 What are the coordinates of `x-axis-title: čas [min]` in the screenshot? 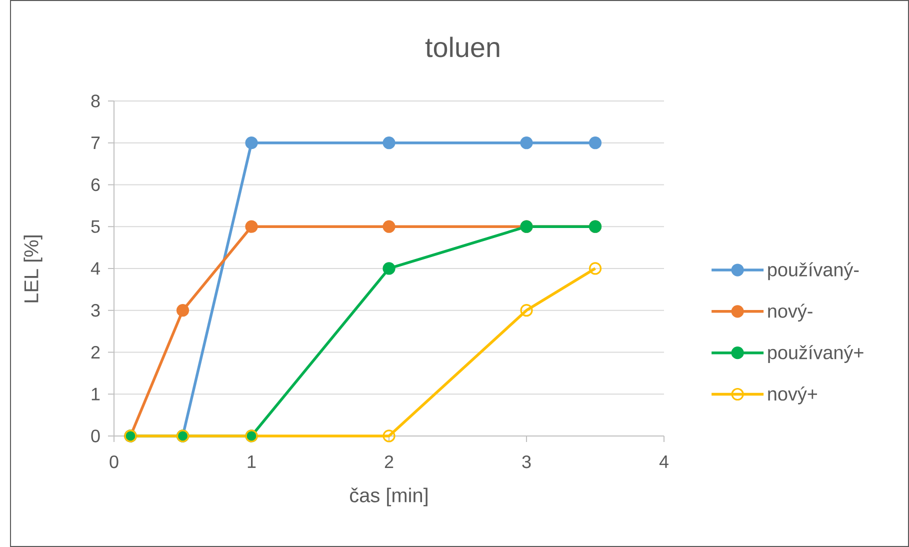 It's located at (389, 497).